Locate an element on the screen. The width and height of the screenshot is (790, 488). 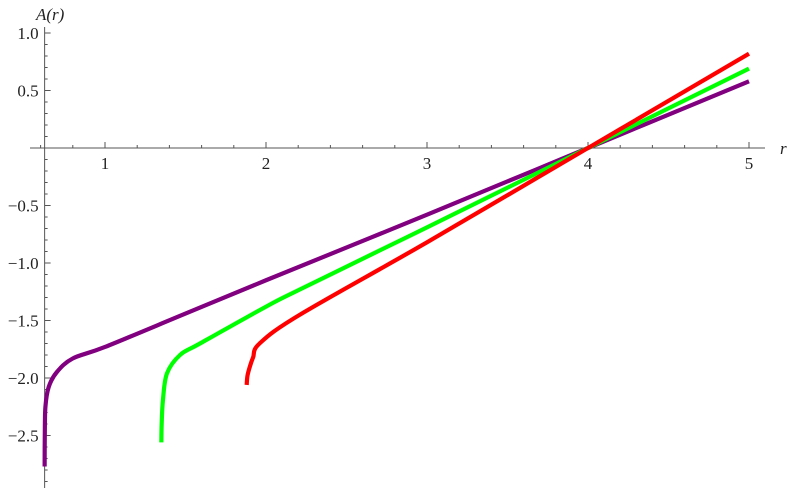
x-axis-label: r is located at coordinates (783, 148).